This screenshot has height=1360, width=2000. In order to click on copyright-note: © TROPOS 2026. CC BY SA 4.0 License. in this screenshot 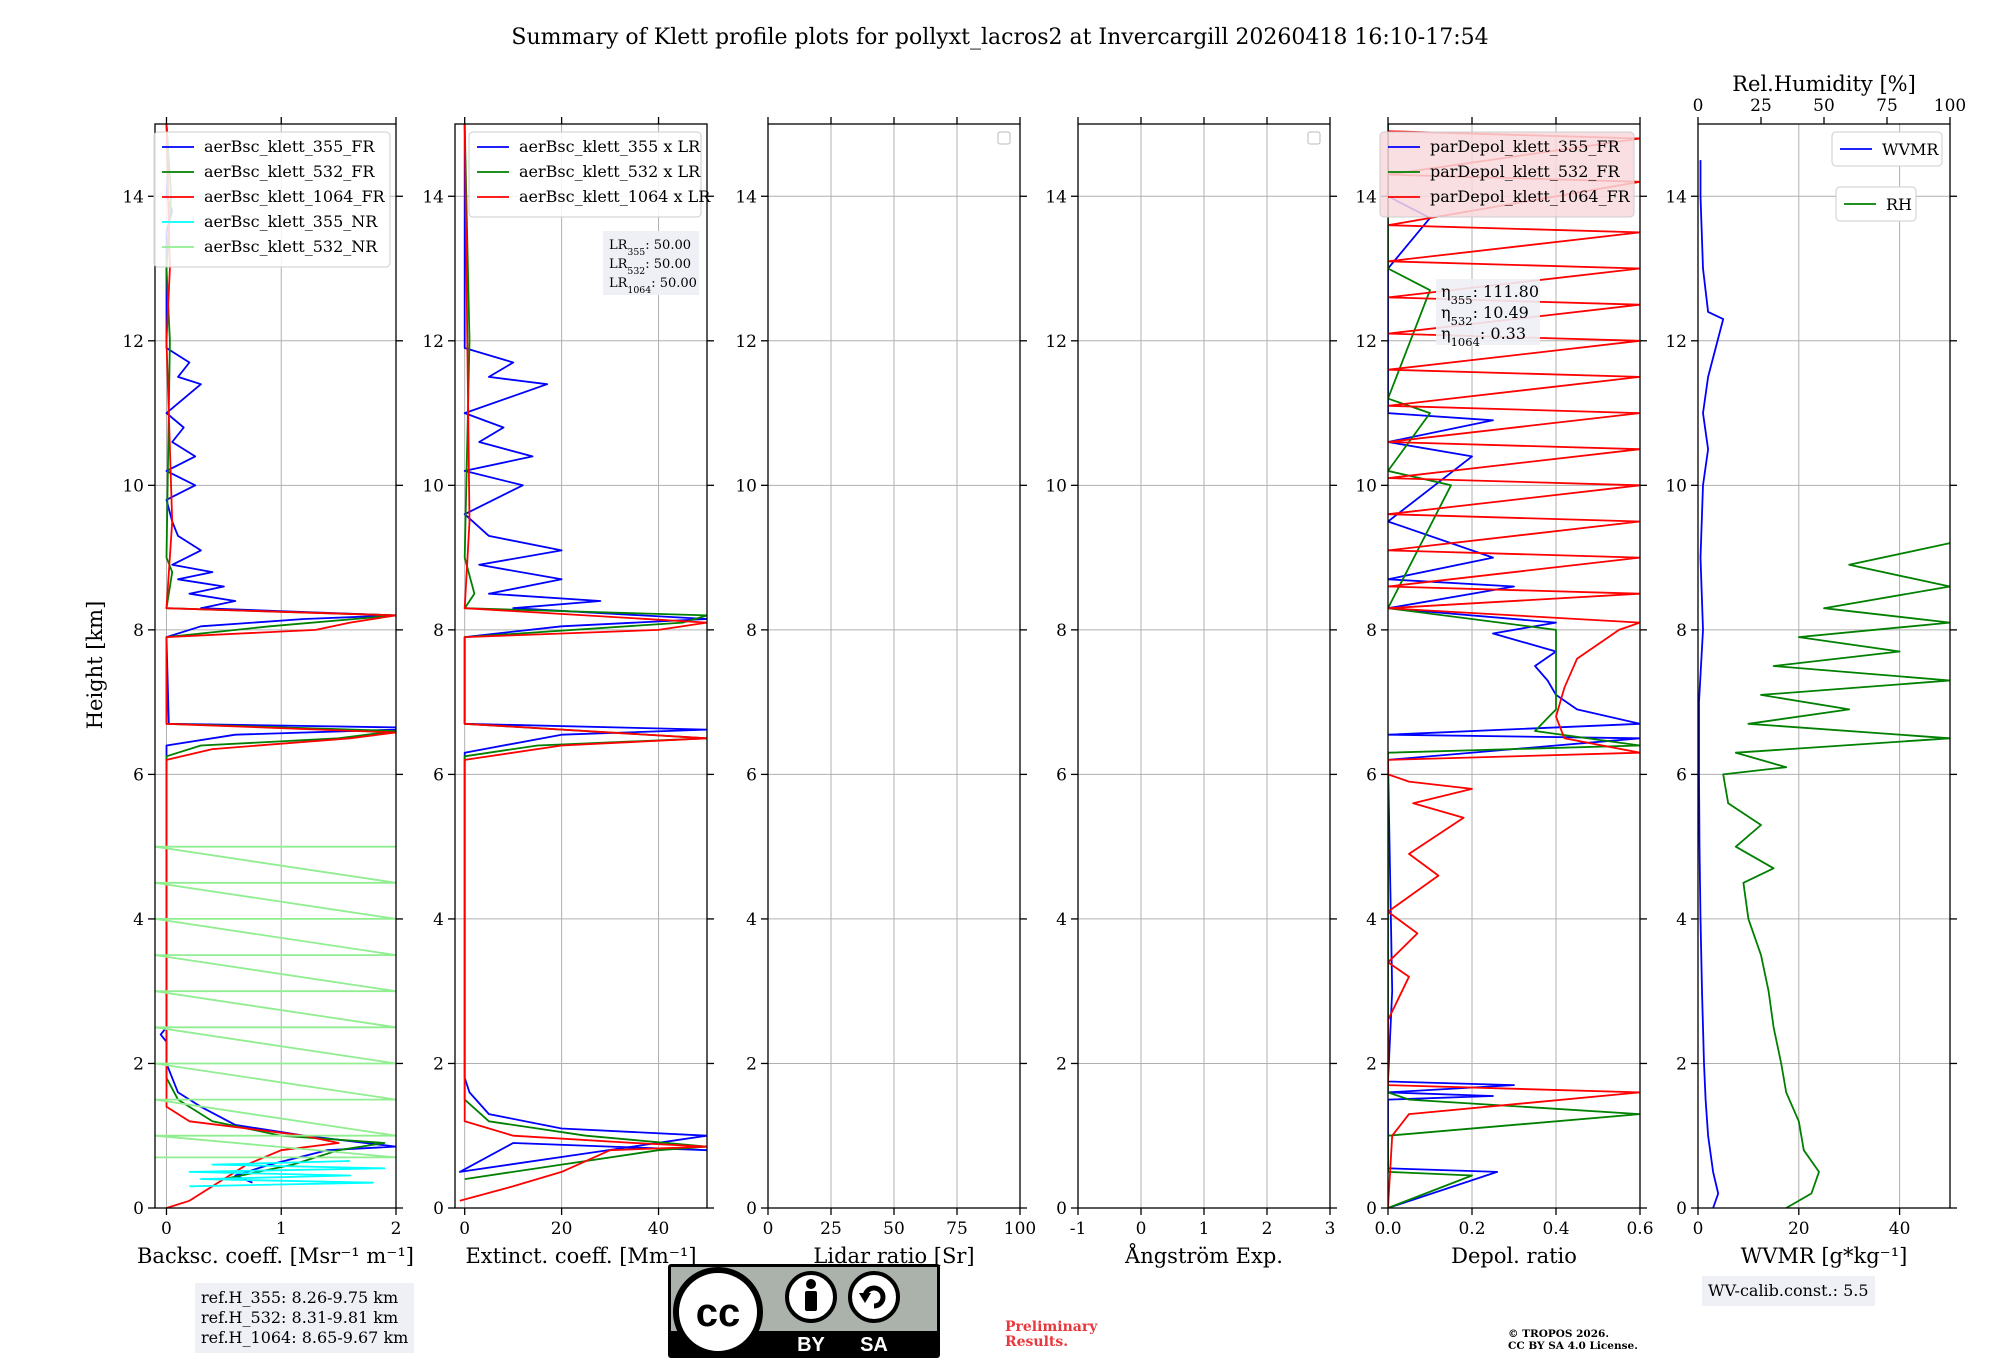, I will do `click(1573, 1340)`.